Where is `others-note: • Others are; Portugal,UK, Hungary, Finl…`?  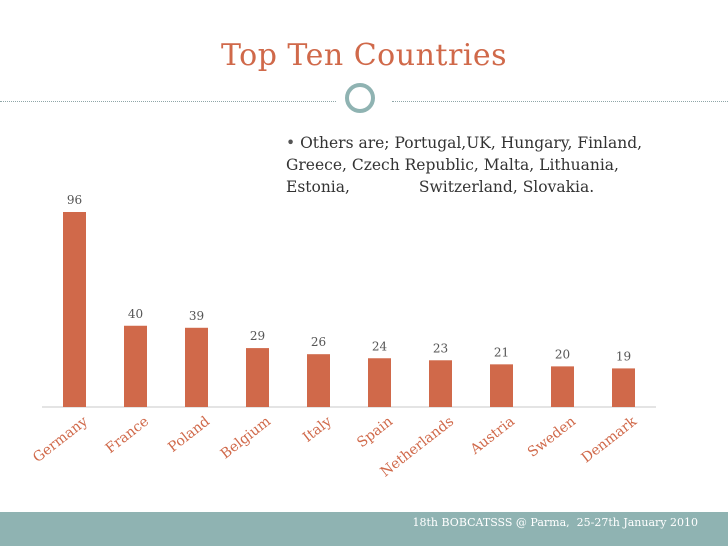 others-note: • Others are; Portugal,UK, Hungary, Finl… is located at coordinates (496, 165).